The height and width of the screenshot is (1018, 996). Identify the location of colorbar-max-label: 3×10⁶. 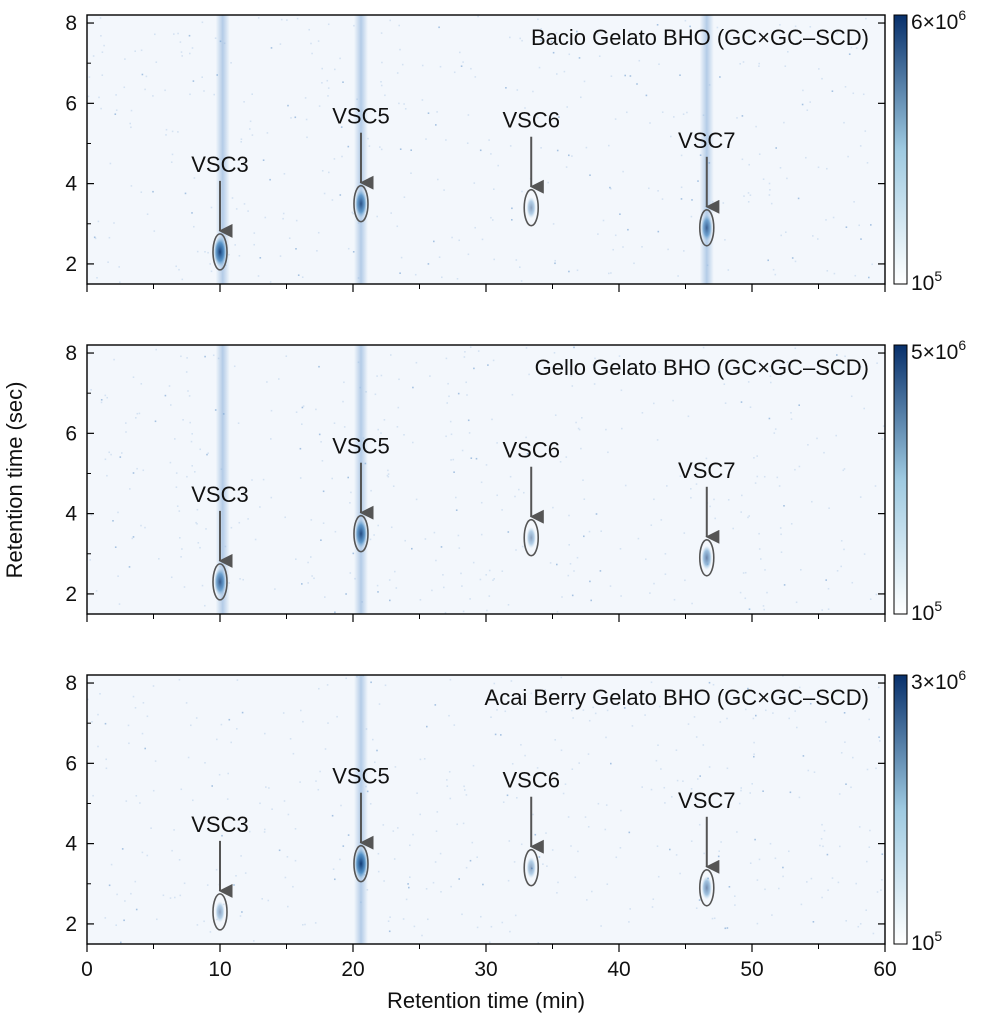
(938, 680).